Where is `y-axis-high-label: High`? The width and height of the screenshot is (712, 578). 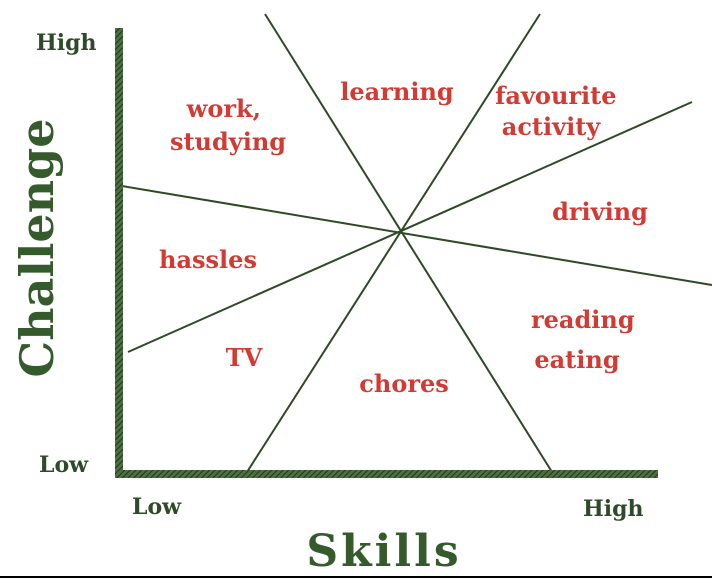 y-axis-high-label: High is located at coordinates (66, 43).